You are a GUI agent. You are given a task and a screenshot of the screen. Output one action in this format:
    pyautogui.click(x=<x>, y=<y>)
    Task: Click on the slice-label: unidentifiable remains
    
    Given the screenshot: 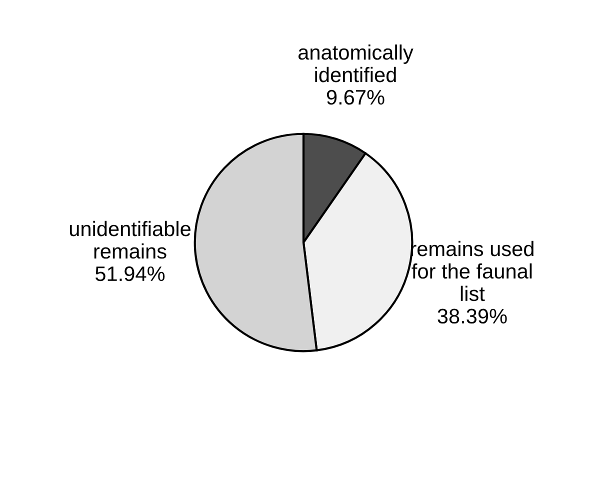 What is the action you would take?
    pyautogui.click(x=130, y=239)
    